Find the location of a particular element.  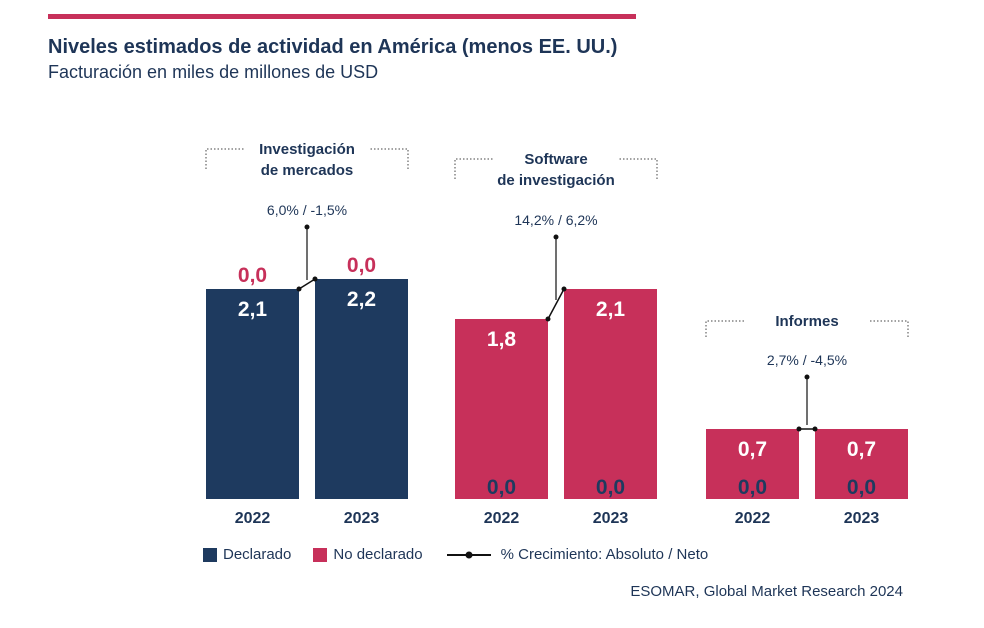

legend-swatch-undeclared is located at coordinates (320, 554).